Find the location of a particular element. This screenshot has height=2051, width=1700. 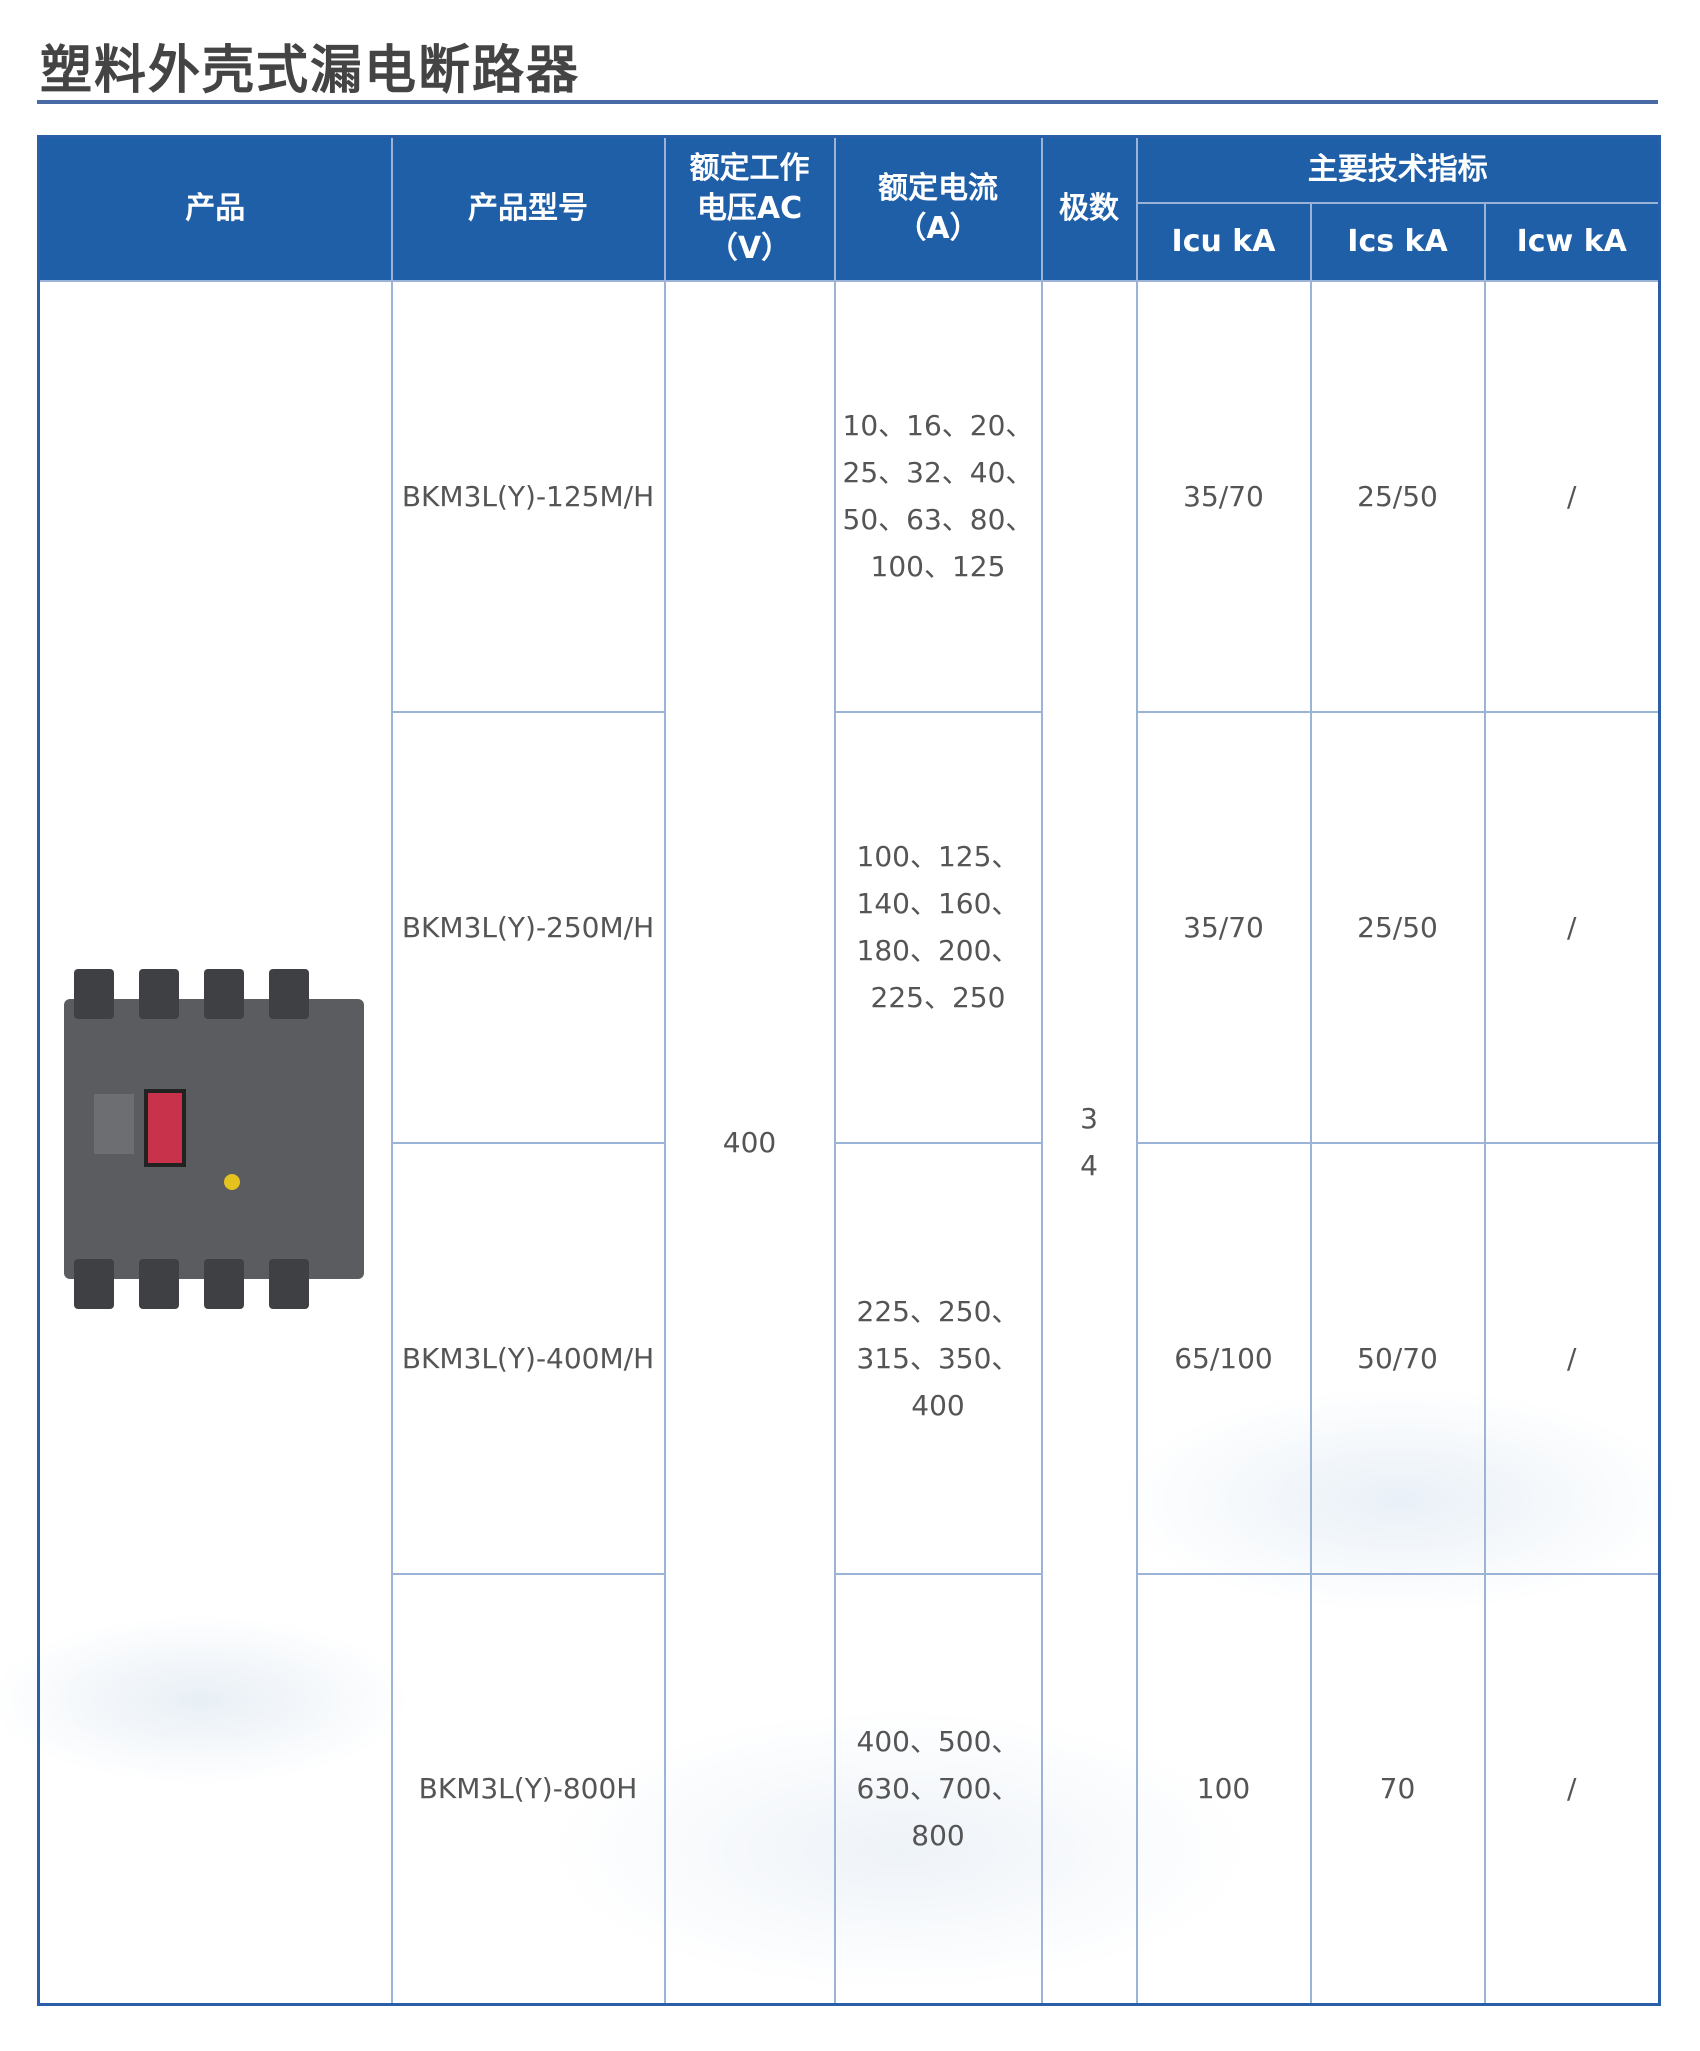

ics-cell: 70 is located at coordinates (1397, 1789).